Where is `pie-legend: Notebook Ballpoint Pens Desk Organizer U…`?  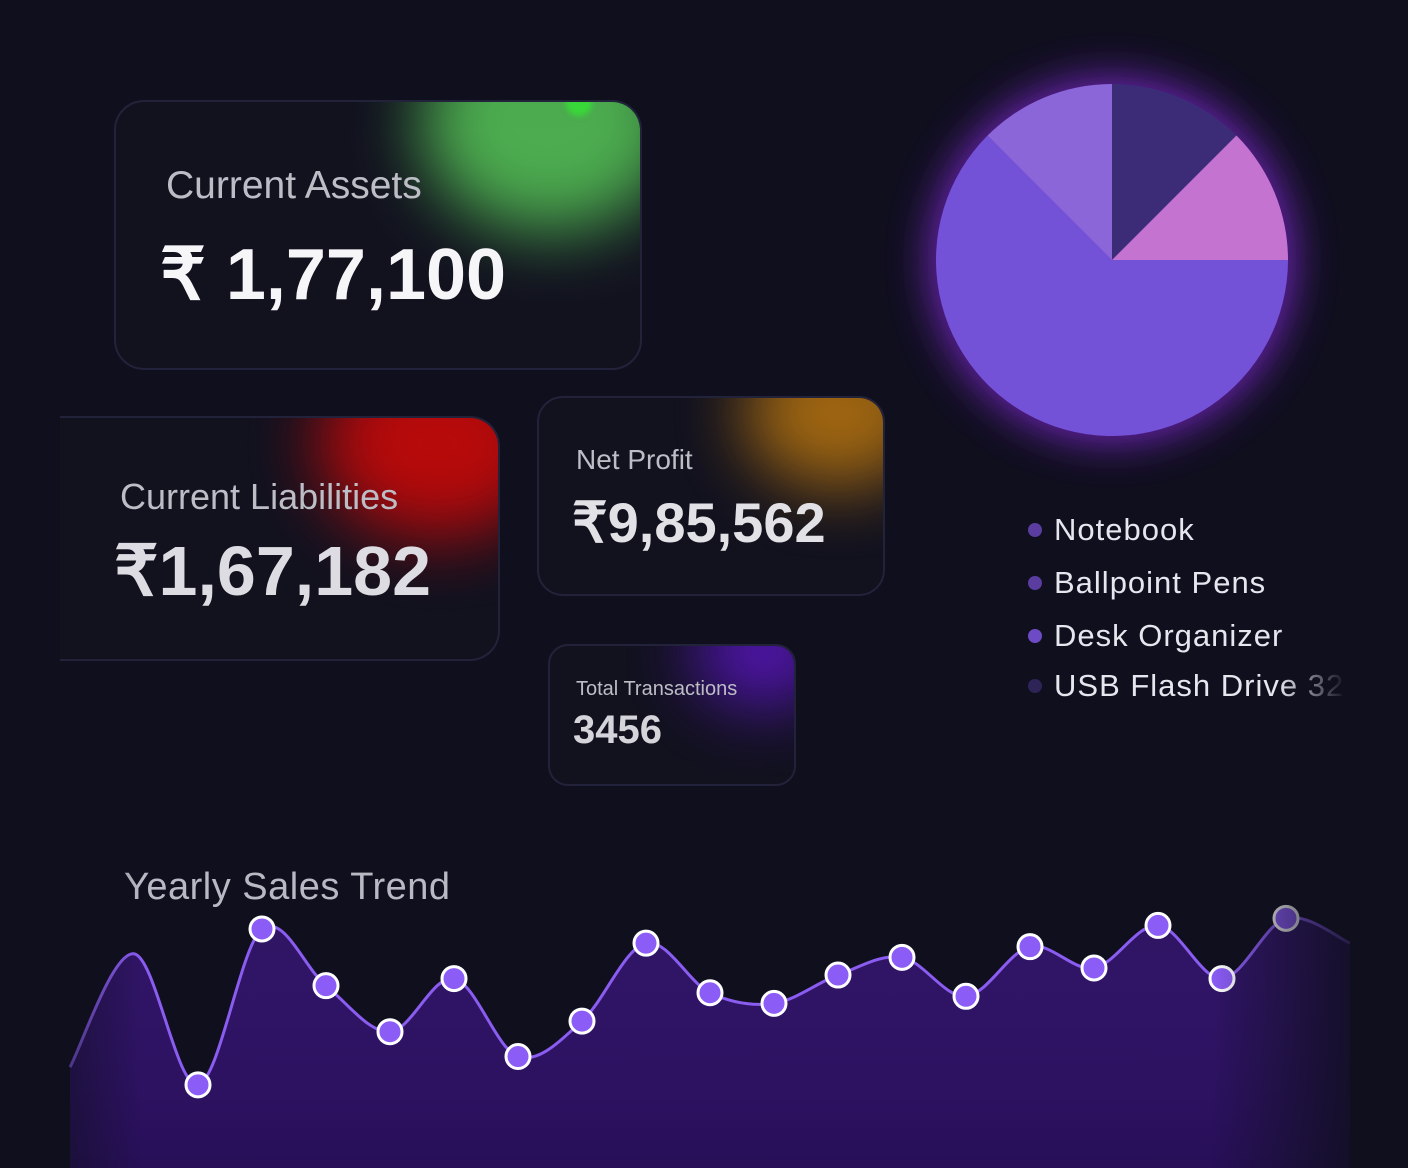 pie-legend: Notebook Ballpoint Pens Desk Organizer U… is located at coordinates (1193, 611).